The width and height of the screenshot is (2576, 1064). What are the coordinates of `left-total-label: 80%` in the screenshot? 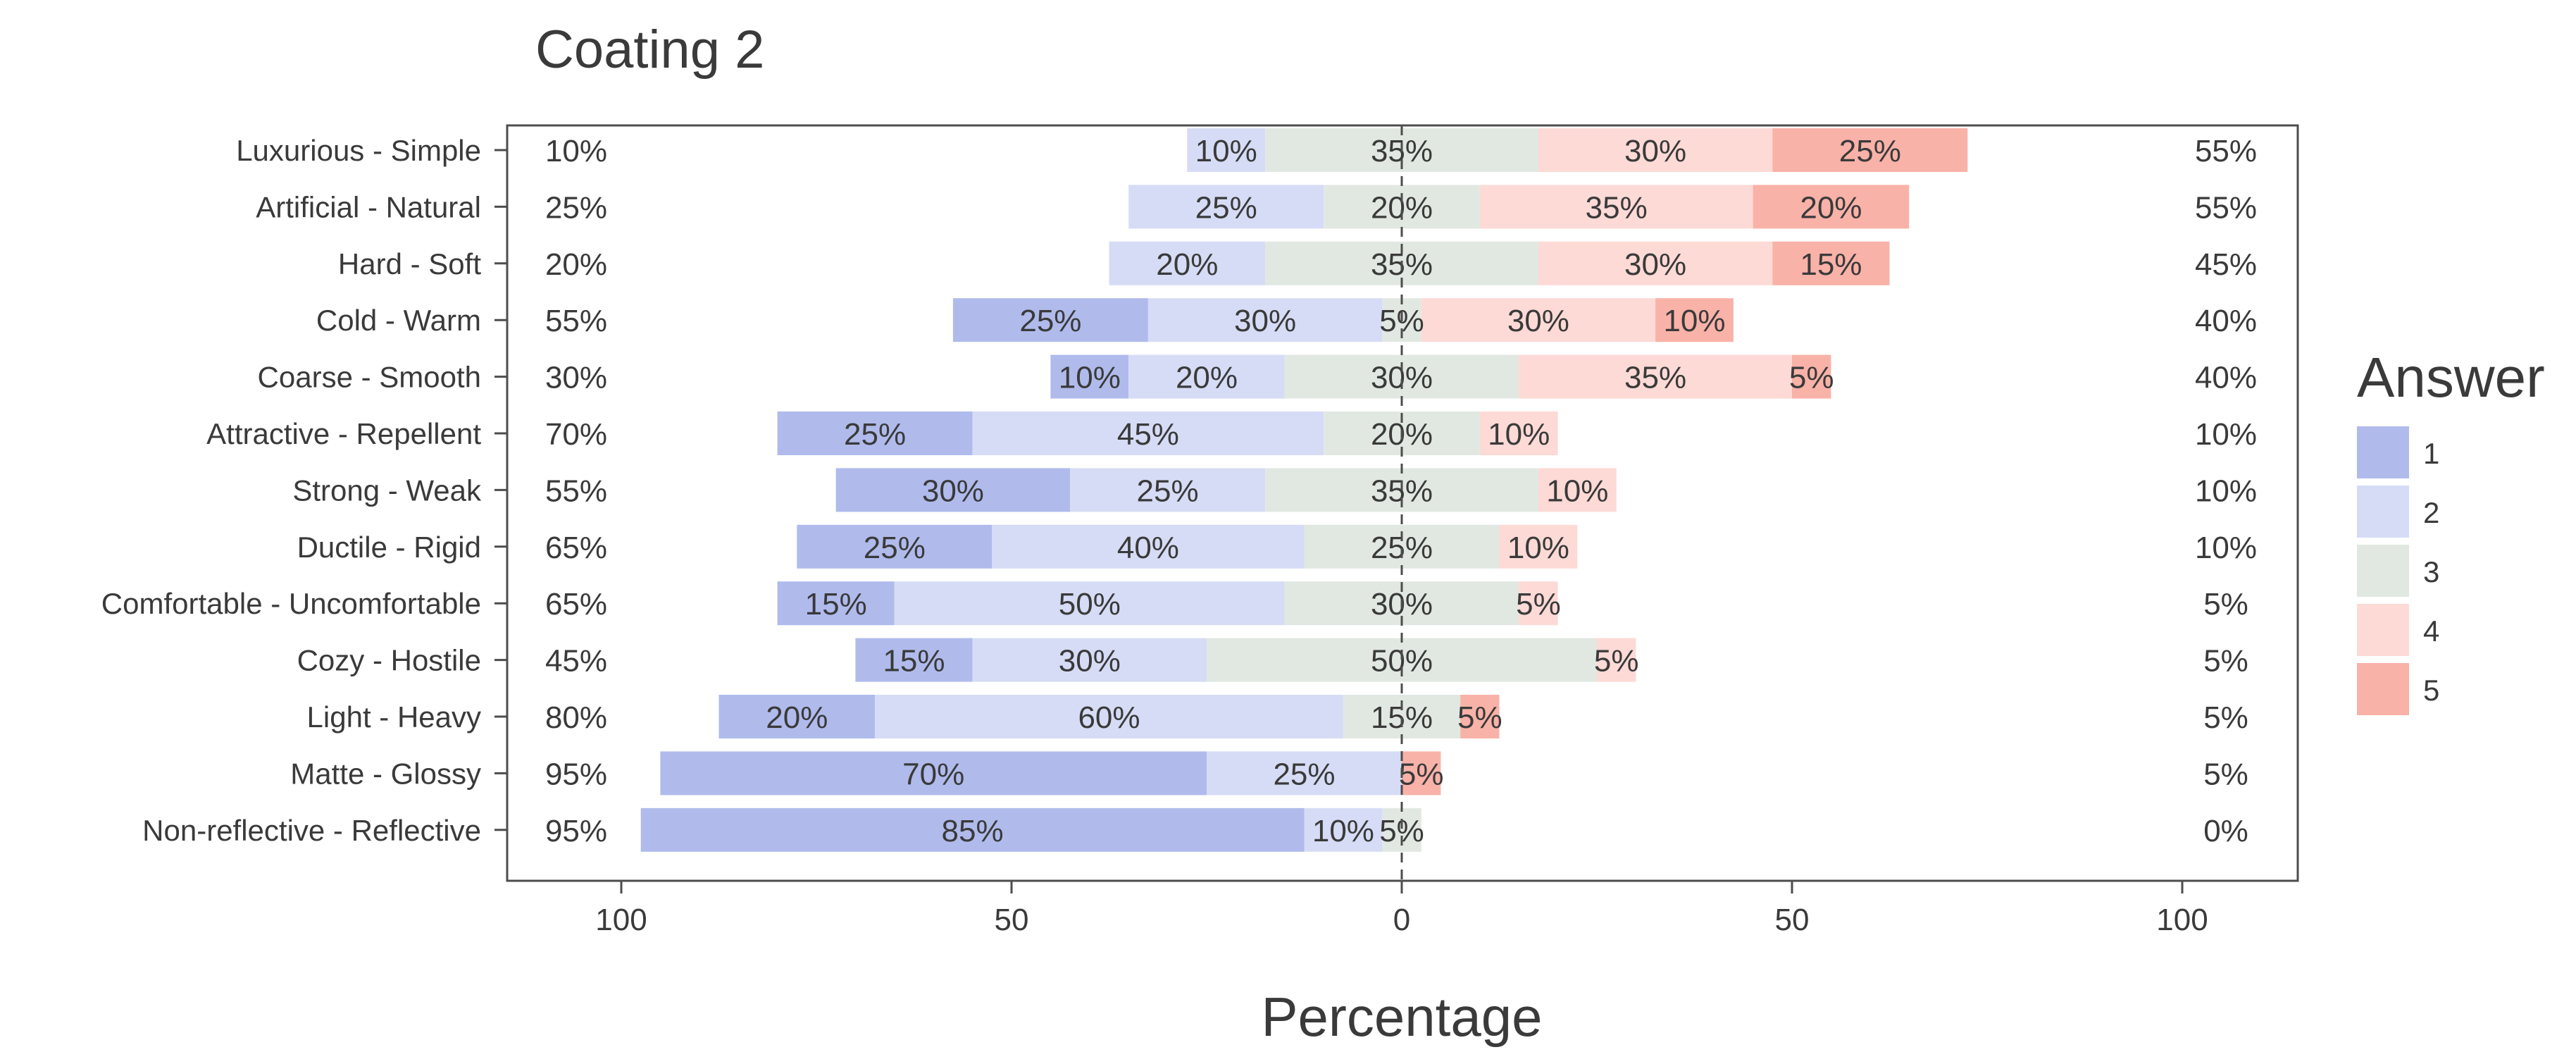 It's located at (576, 717).